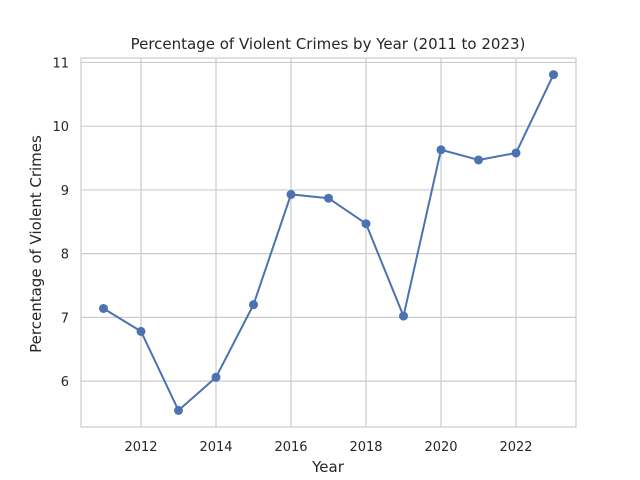 This screenshot has height=480, width=640. Describe the element at coordinates (328, 467) in the screenshot. I see `x-axis-label: Year` at that location.